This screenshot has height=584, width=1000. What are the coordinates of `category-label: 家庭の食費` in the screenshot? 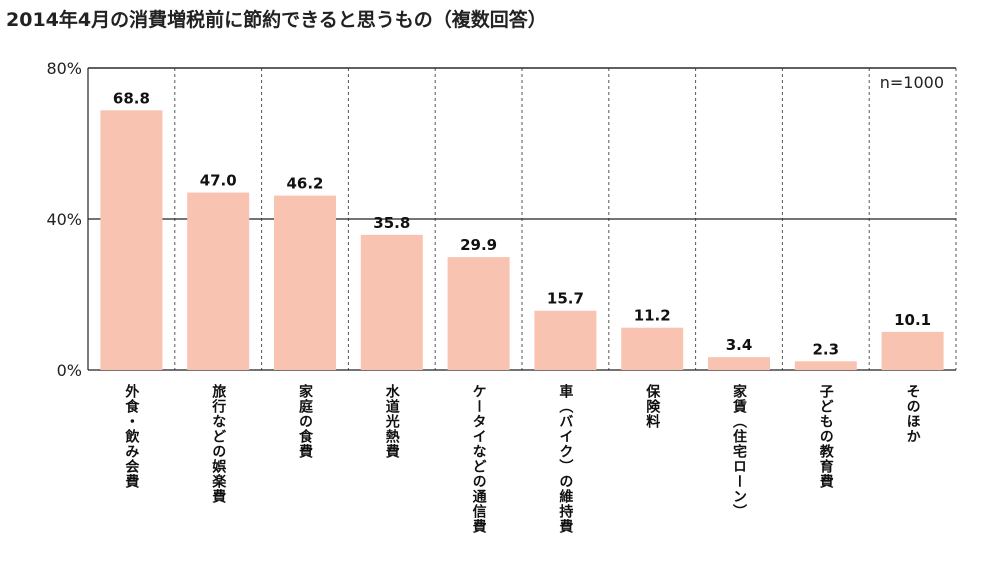 It's located at (305, 421).